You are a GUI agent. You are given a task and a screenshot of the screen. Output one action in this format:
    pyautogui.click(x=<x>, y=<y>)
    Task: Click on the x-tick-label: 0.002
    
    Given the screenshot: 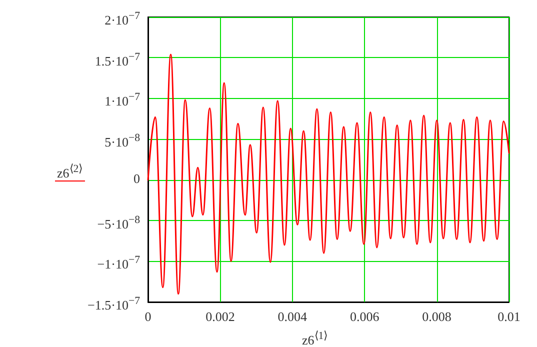 What is the action you would take?
    pyautogui.click(x=220, y=316)
    